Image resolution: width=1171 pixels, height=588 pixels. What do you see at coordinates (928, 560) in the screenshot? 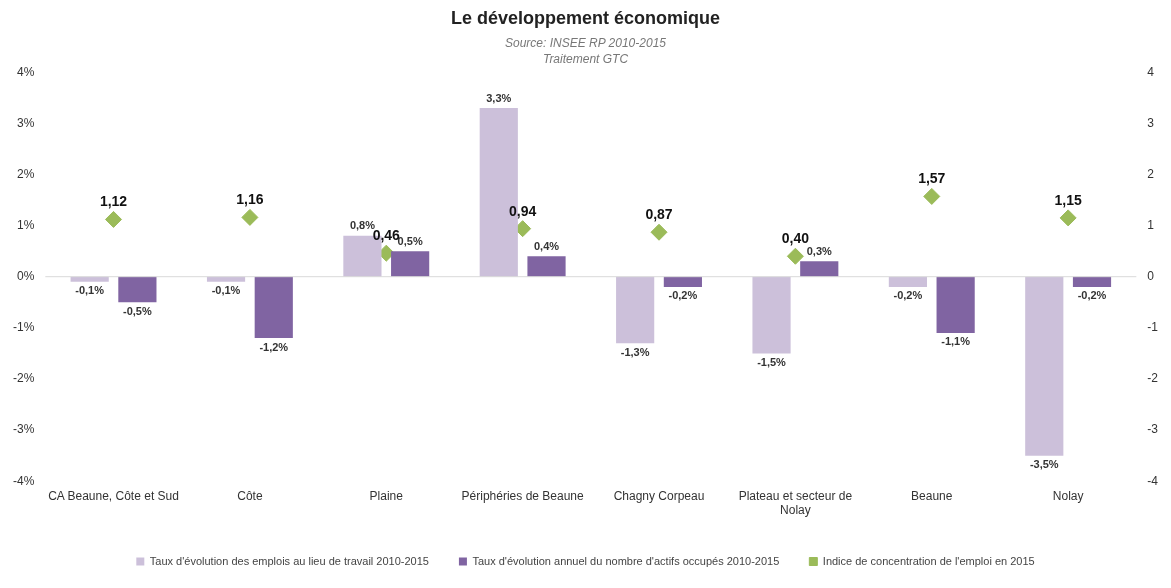
I see `legend-label: Indice de concentration de l'emploi en 2015` at bounding box center [928, 560].